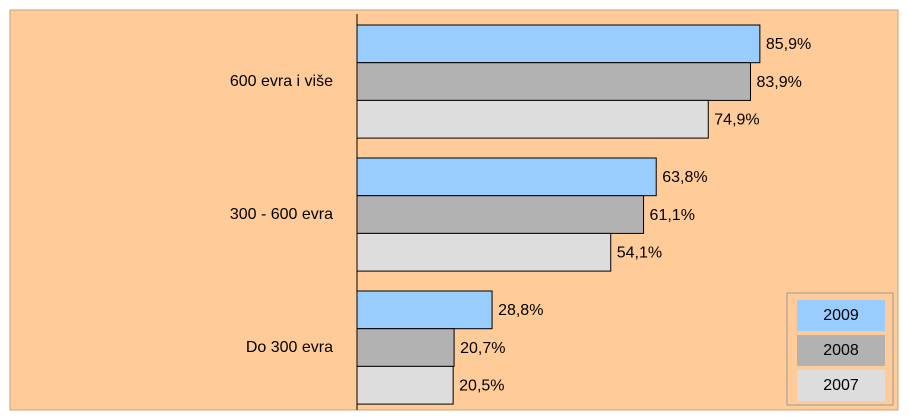 This screenshot has width=909, height=418. Describe the element at coordinates (482, 348) in the screenshot. I see `data-label: 20,7%` at that location.